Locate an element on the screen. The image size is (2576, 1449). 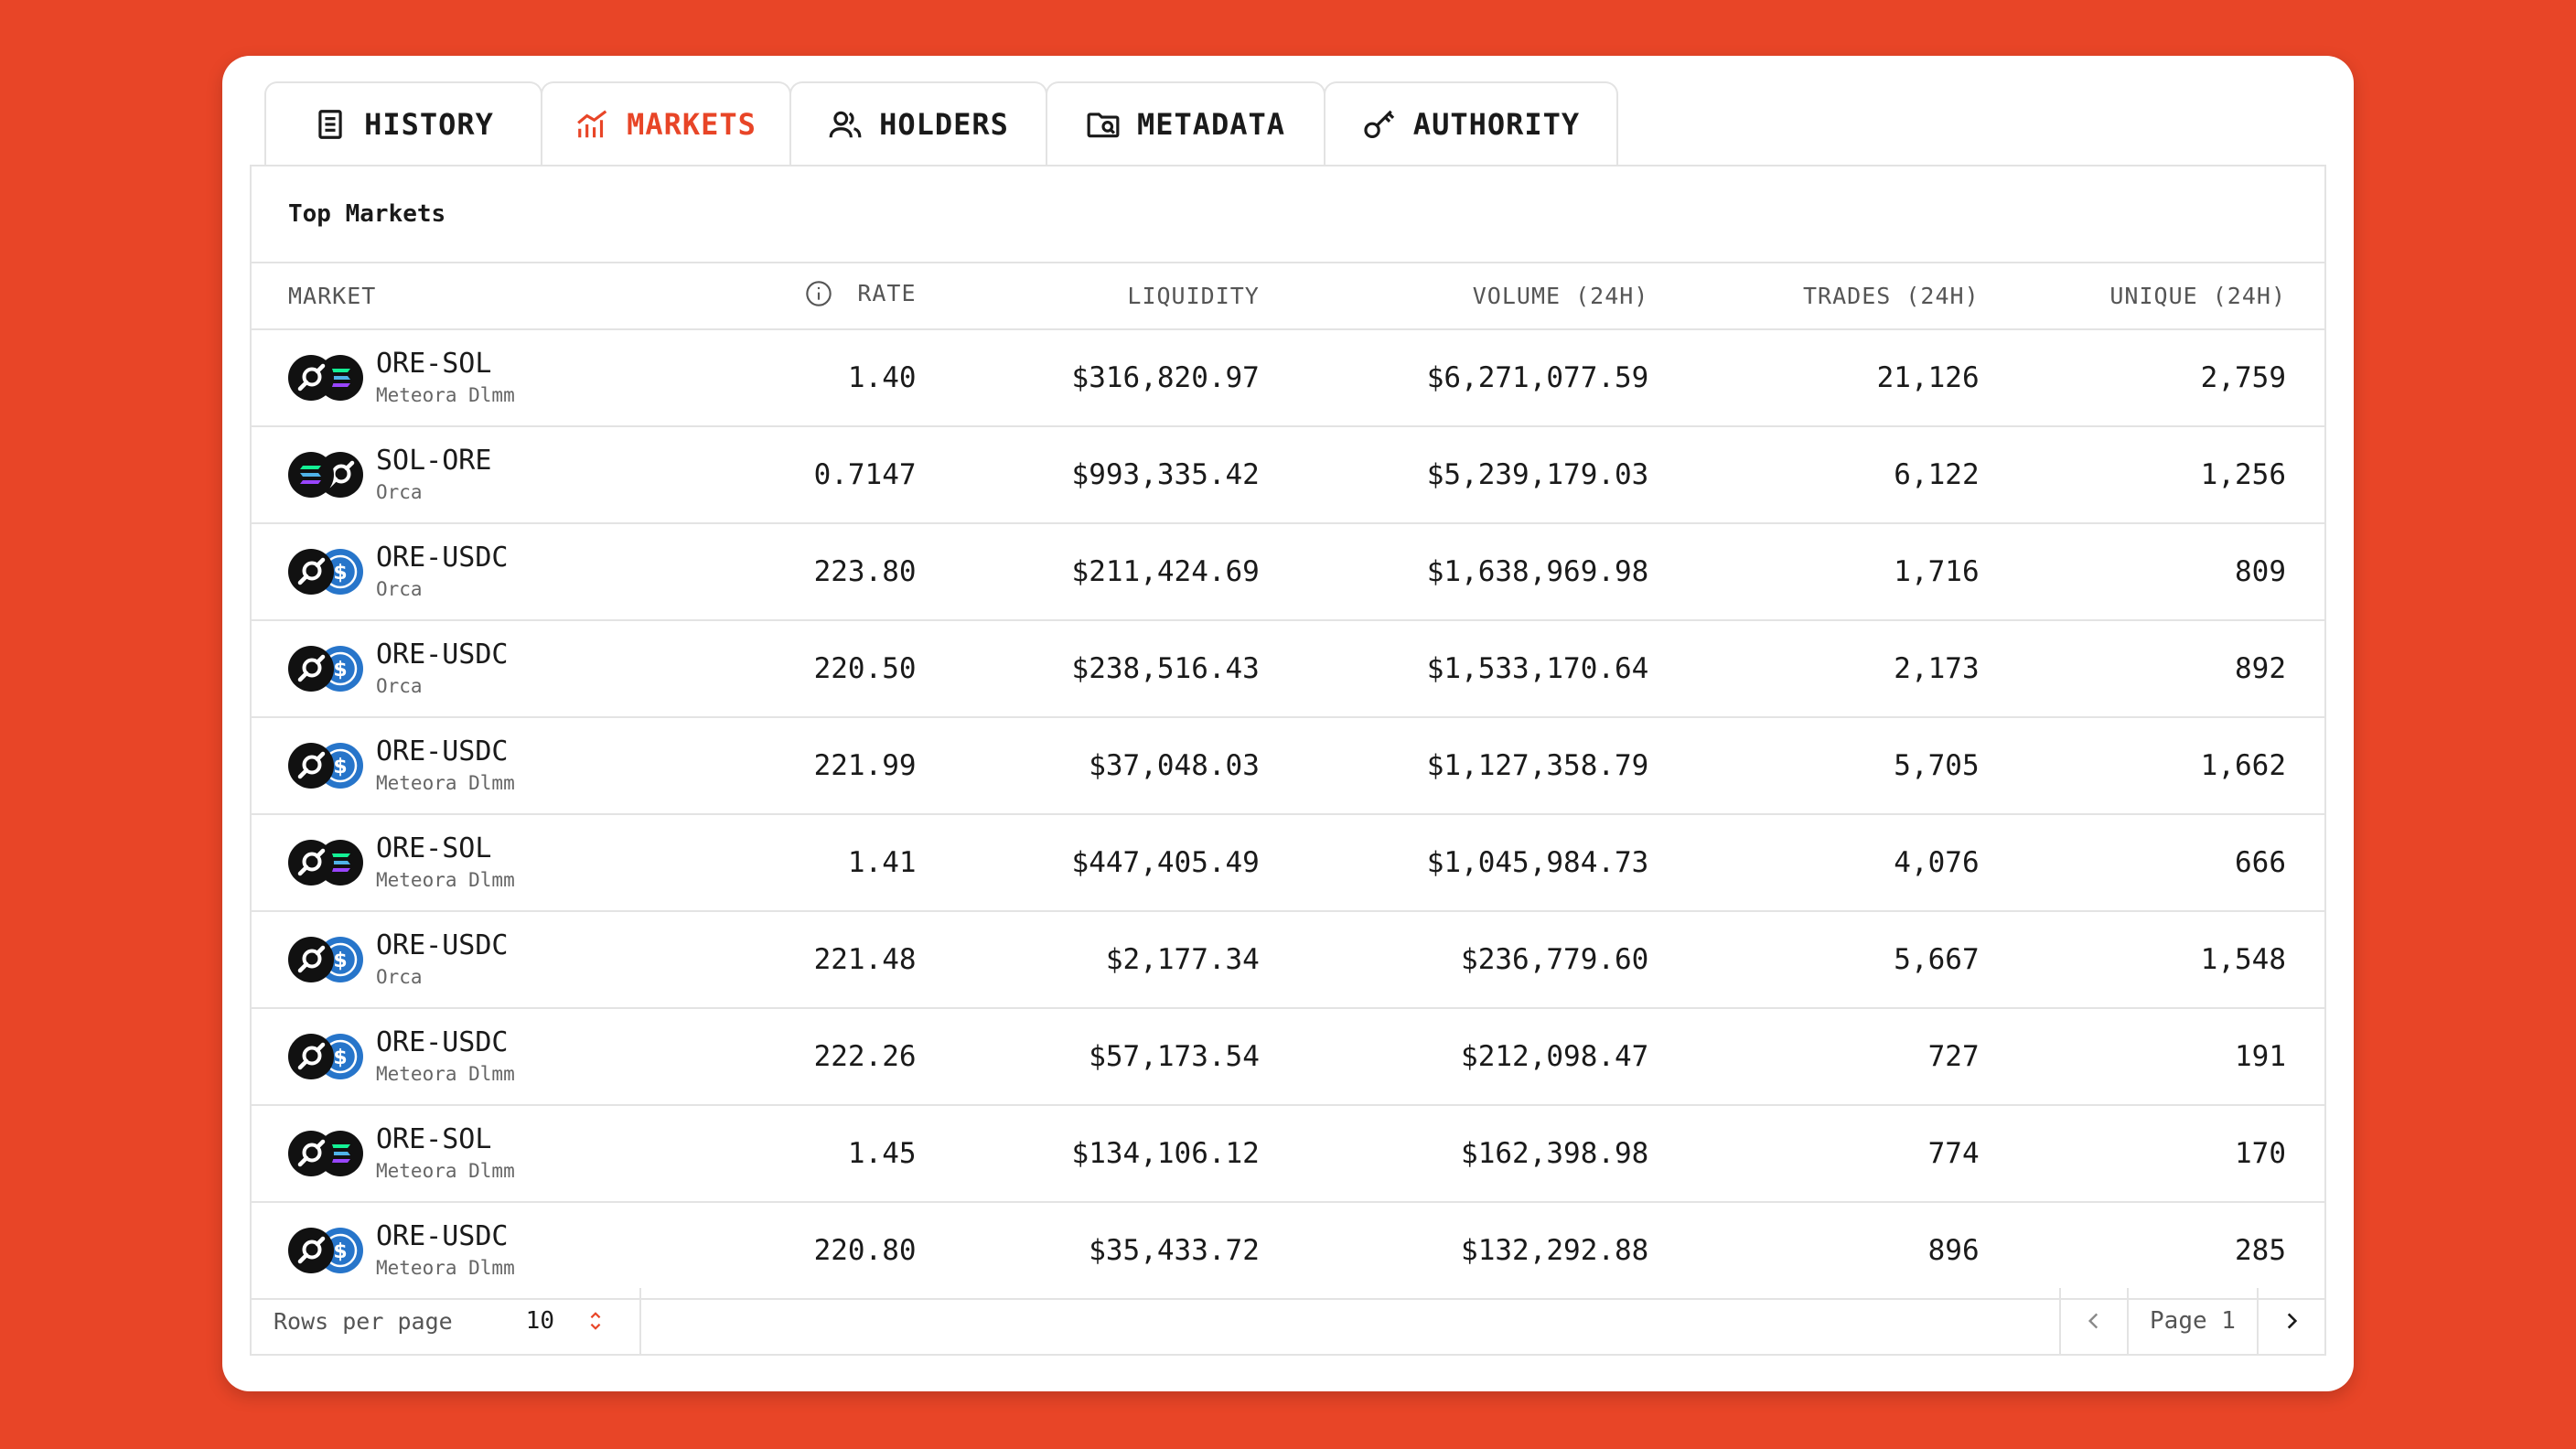
cell-unique: 1,548 is located at coordinates (2243, 959).